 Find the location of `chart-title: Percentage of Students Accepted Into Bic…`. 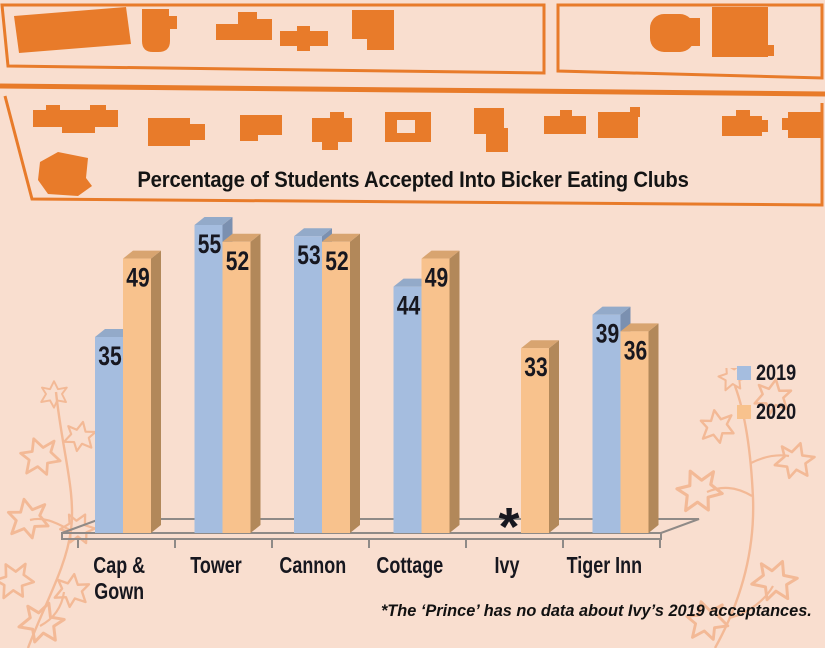

chart-title: Percentage of Students Accepted Into Bic… is located at coordinates (412, 180).